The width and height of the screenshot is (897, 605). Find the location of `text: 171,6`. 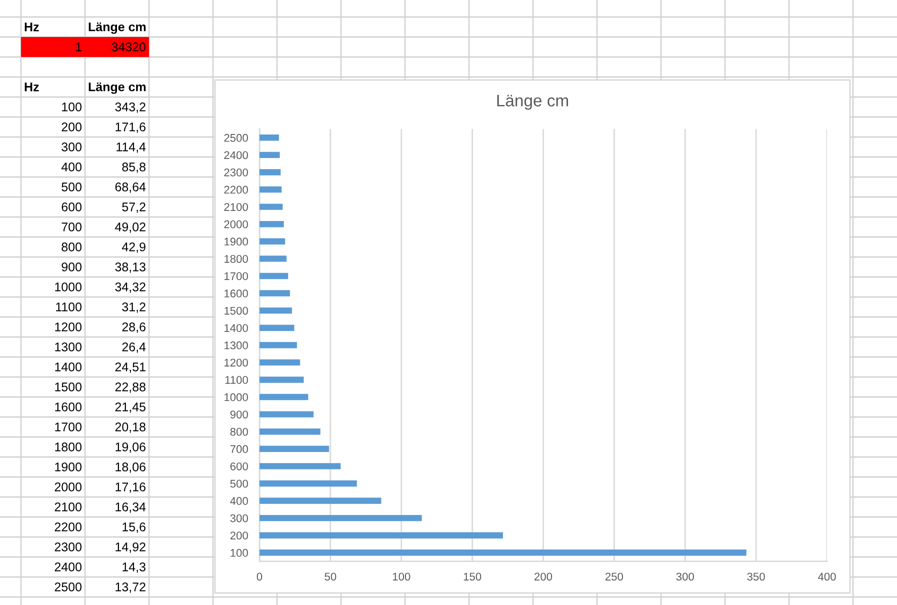

text: 171,6 is located at coordinates (131, 127).